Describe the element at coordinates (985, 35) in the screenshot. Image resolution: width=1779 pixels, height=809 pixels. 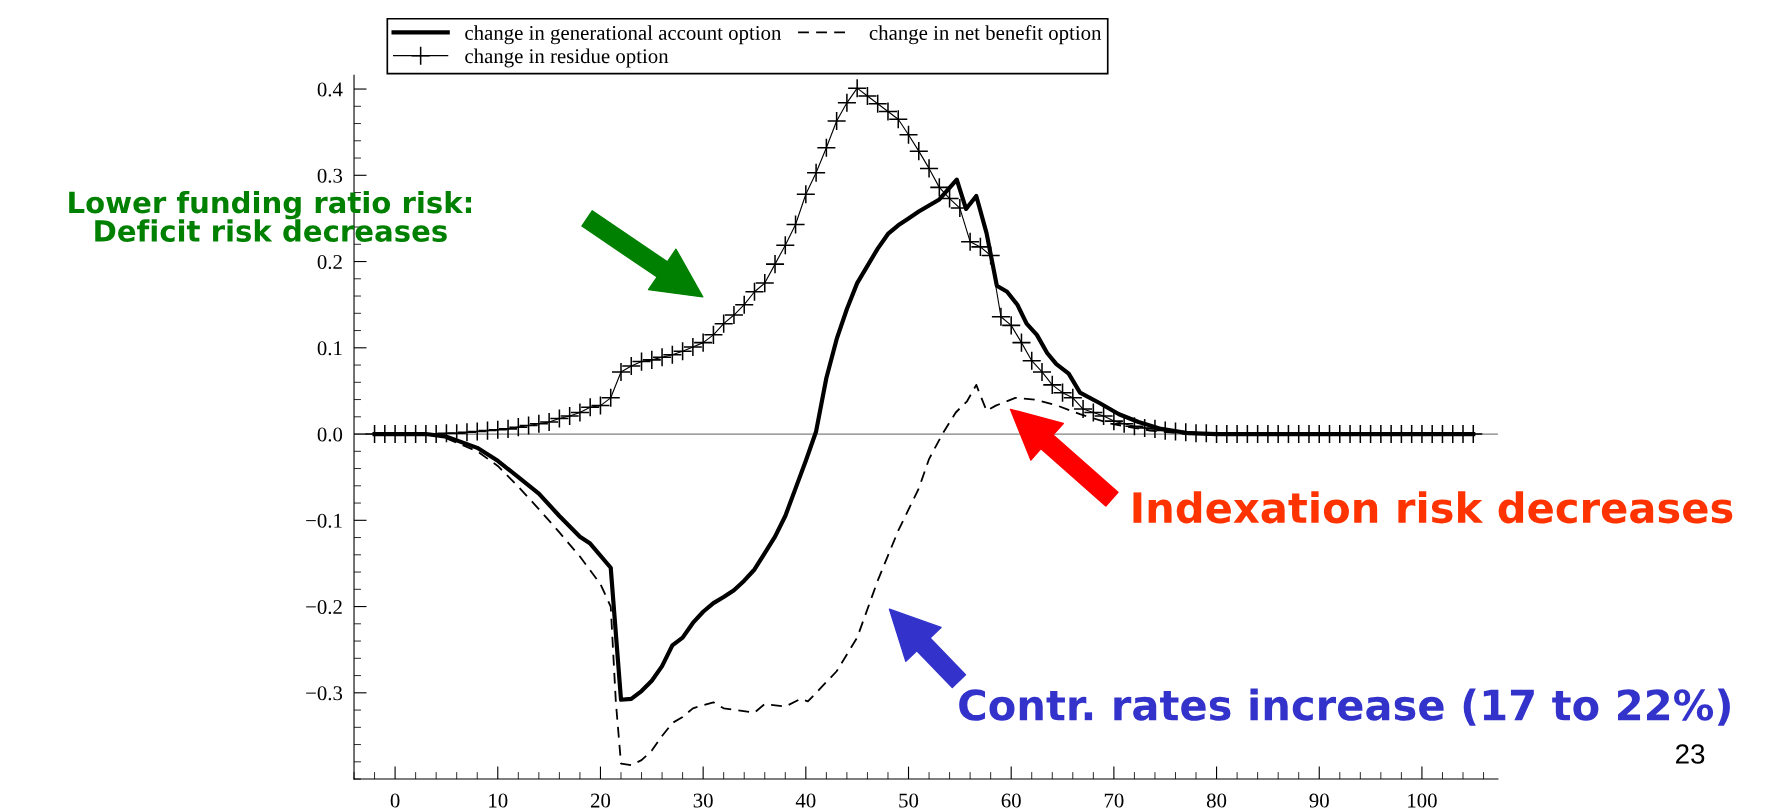
I see `legend-label: change in net benefit option` at that location.